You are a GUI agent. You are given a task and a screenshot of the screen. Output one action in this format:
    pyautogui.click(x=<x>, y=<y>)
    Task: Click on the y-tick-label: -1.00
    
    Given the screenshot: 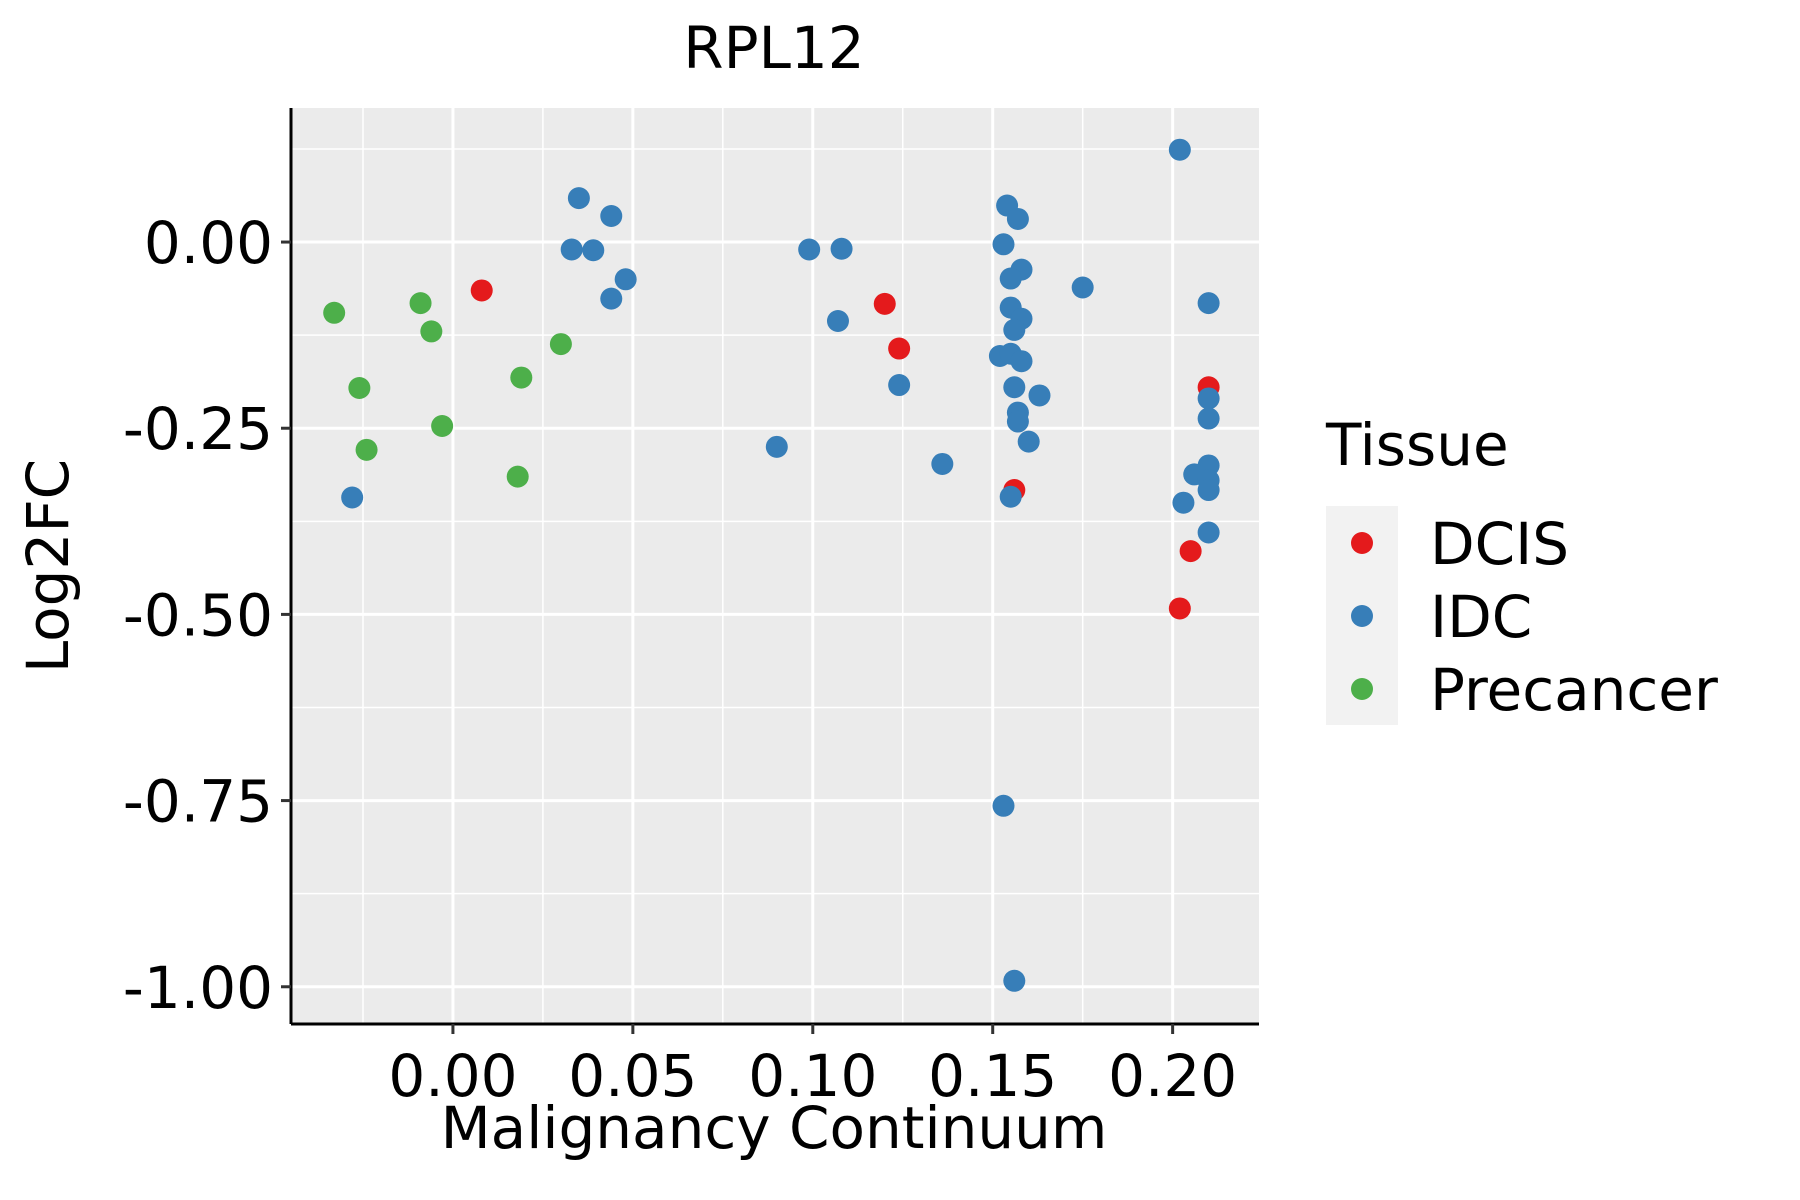 What is the action you would take?
    pyautogui.click(x=198, y=988)
    